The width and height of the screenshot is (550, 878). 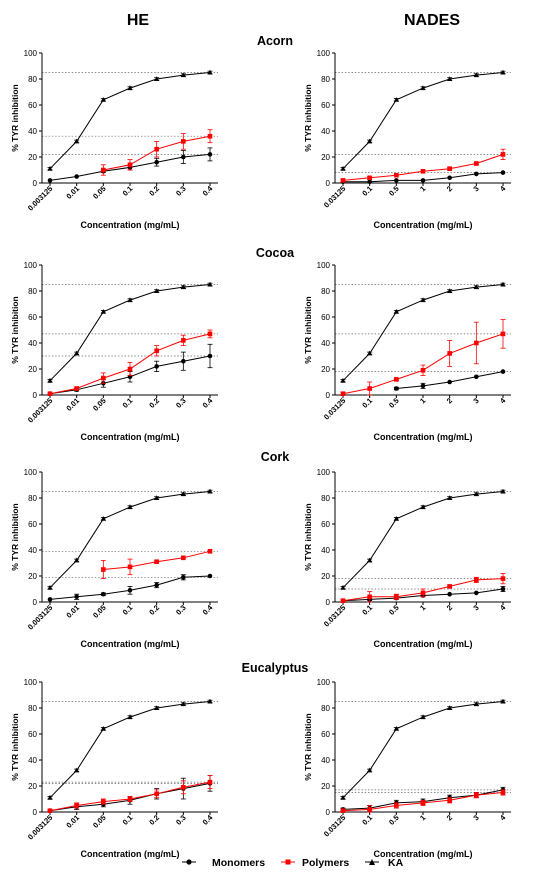 I want to click on legend-item-polymers: Polymers, so click(x=315, y=863).